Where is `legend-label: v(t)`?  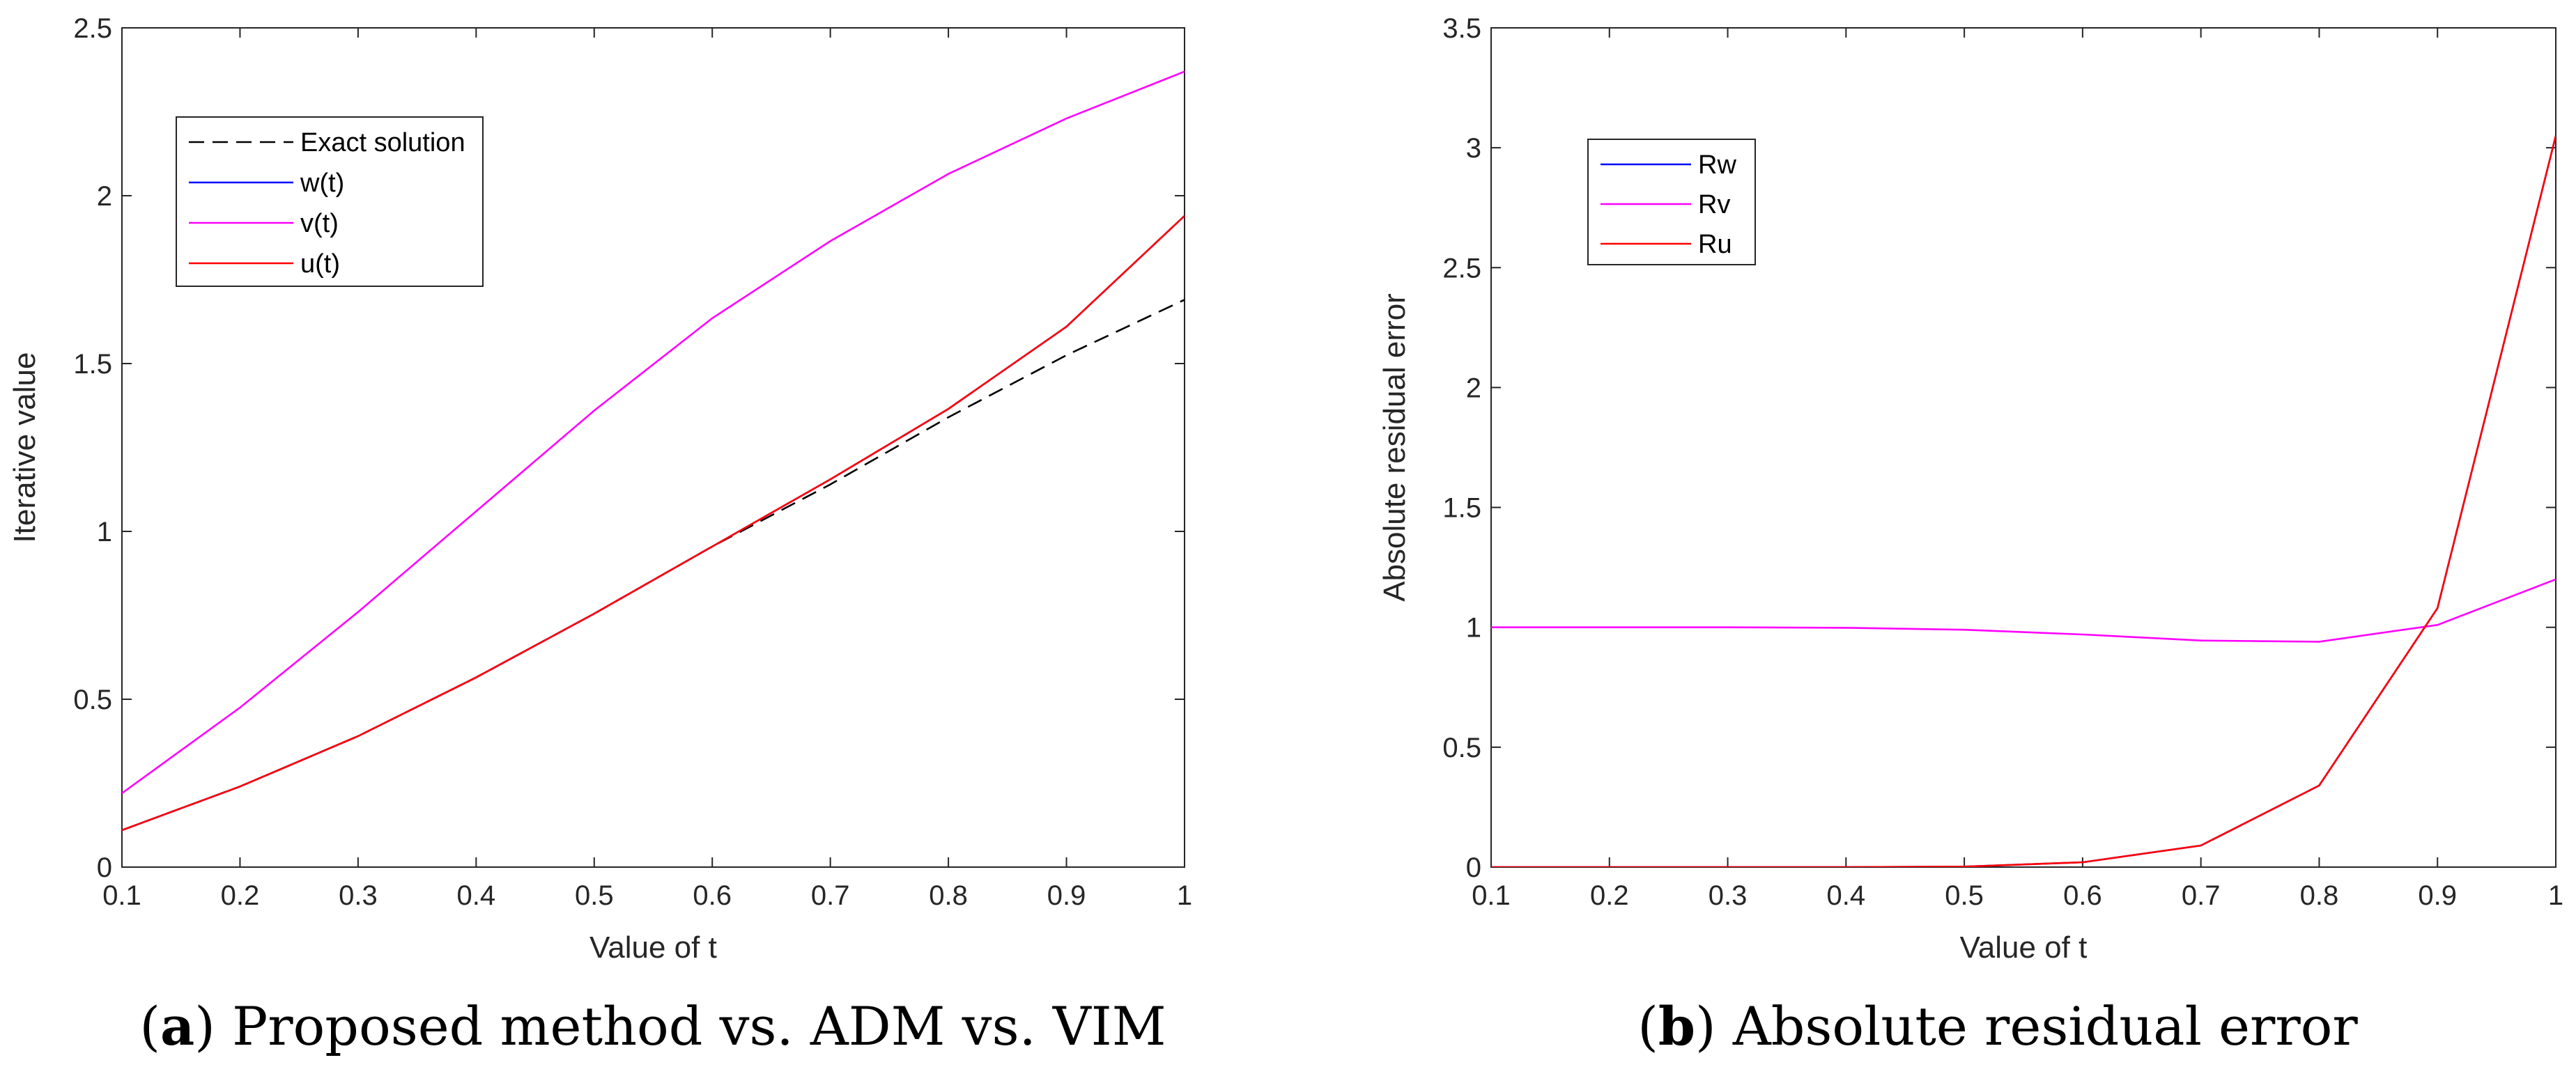
legend-label: v(t) is located at coordinates (319, 223).